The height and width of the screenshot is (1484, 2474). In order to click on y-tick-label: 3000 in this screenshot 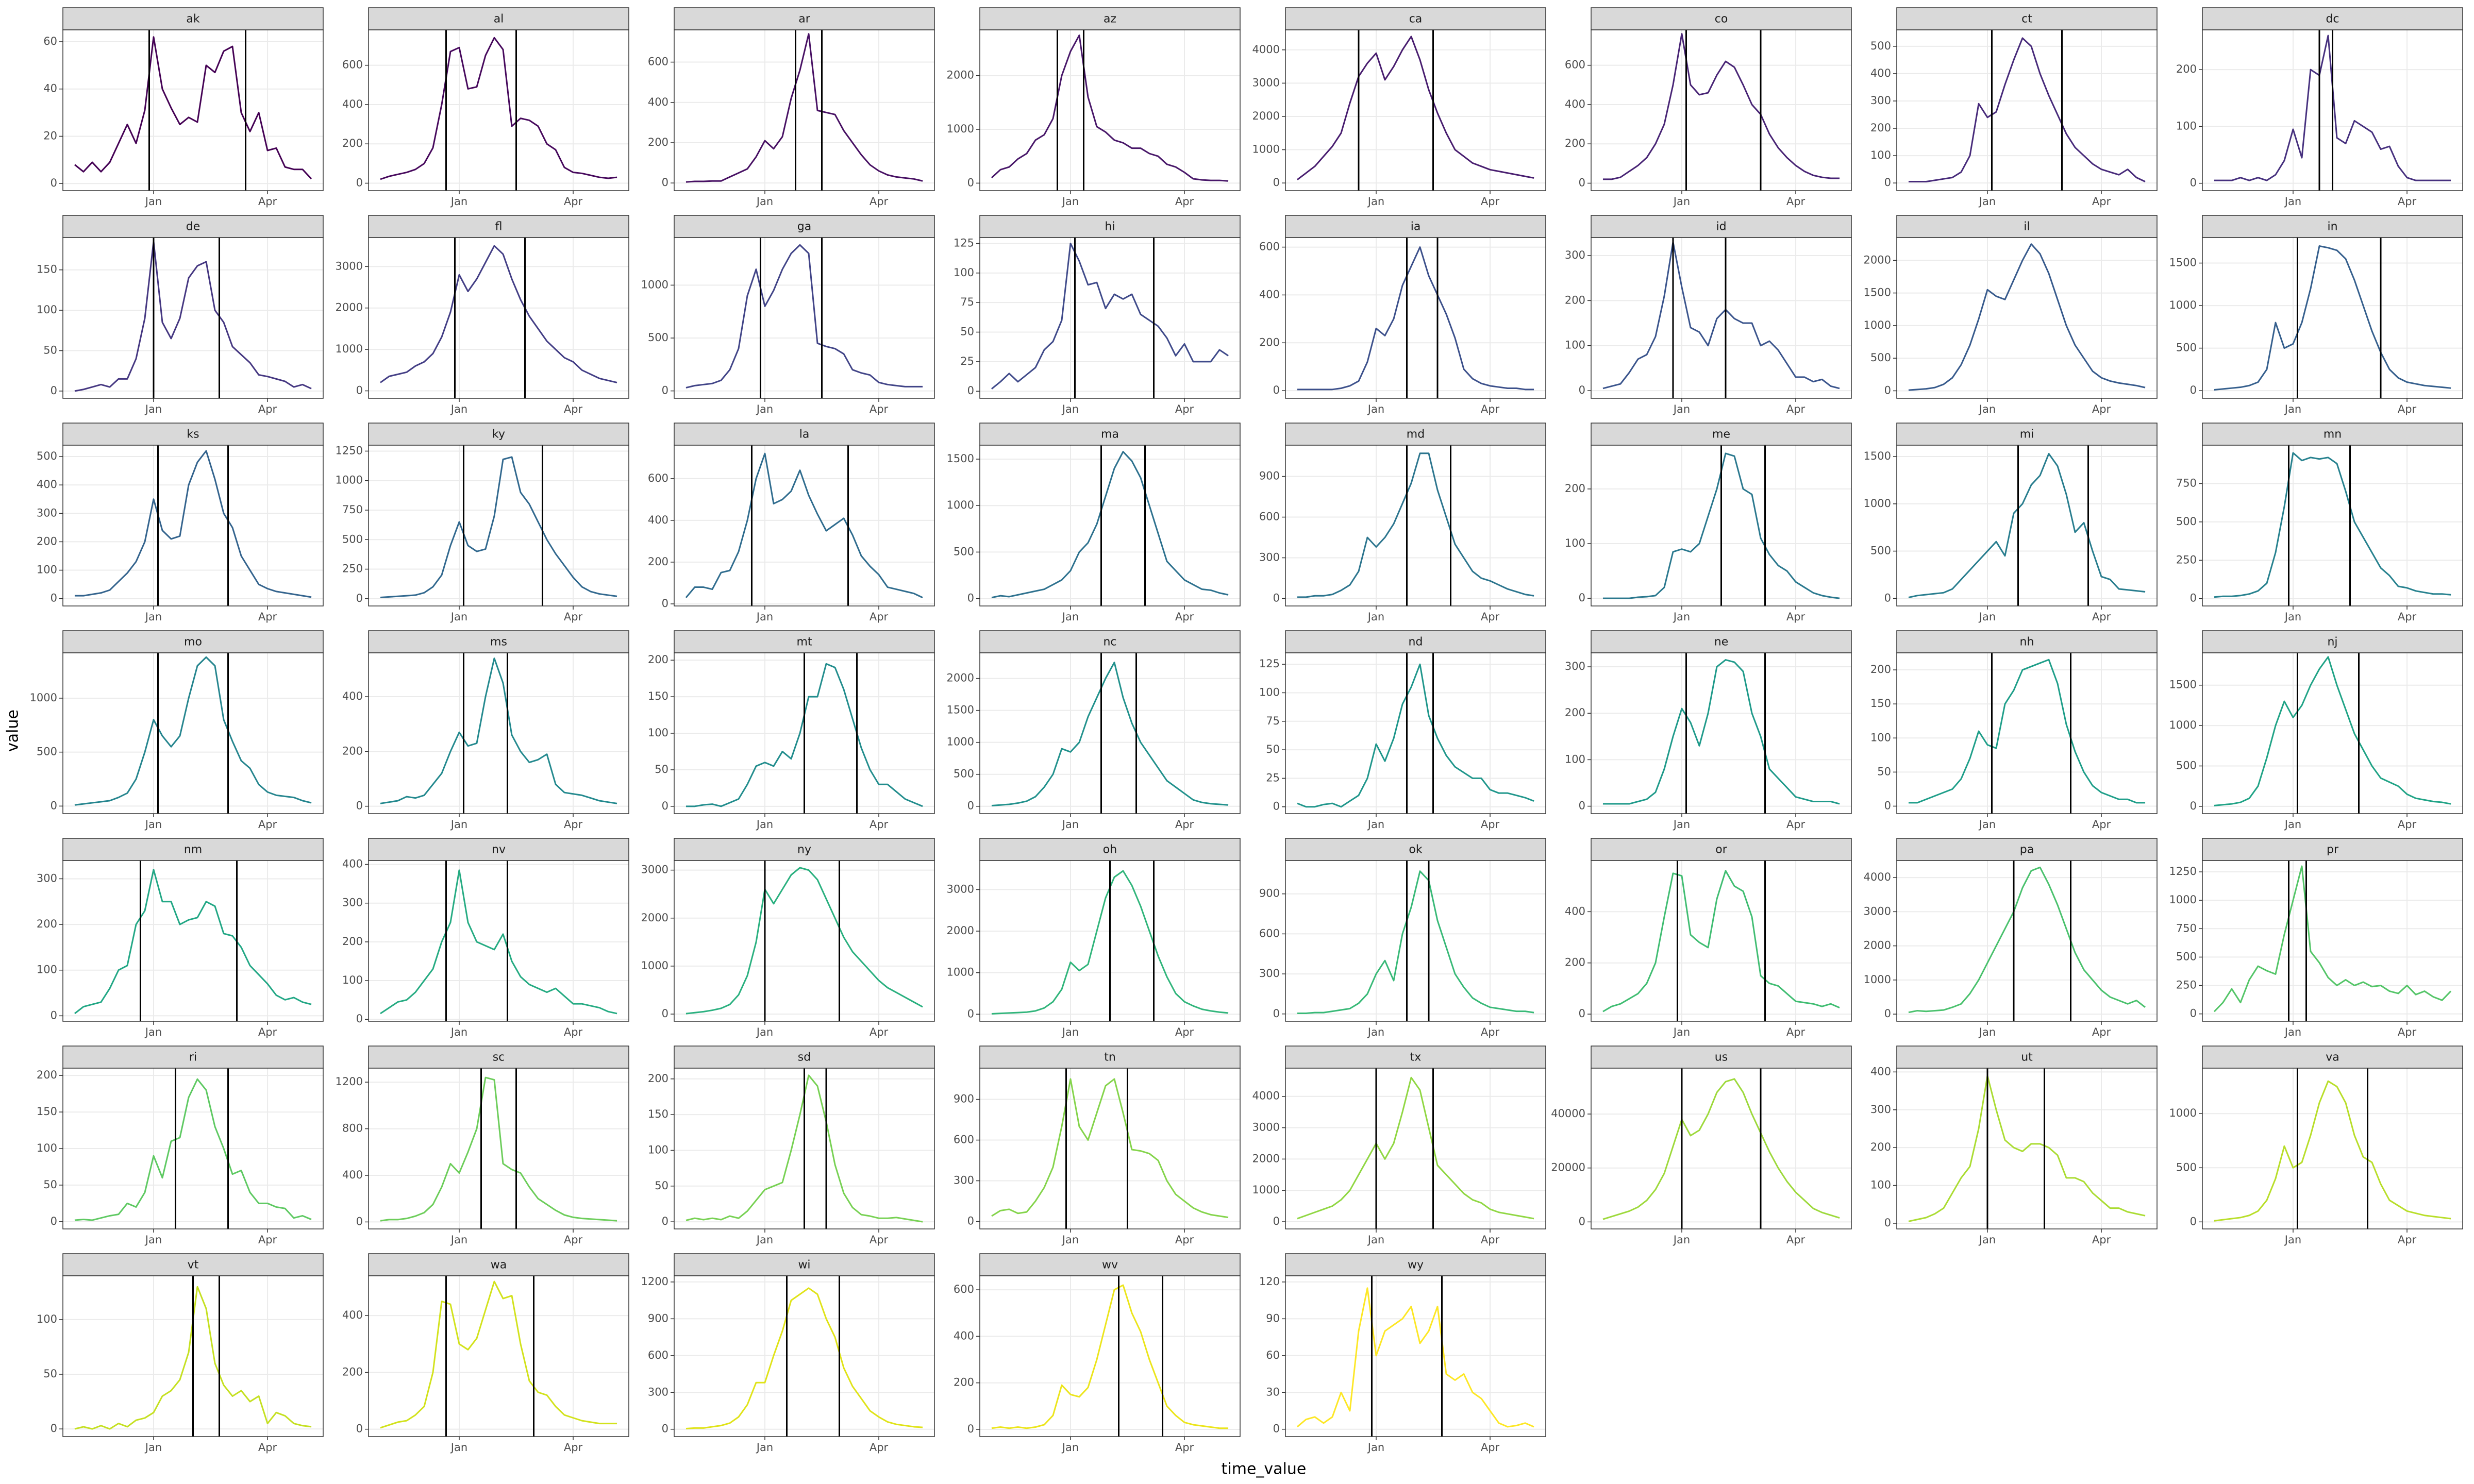, I will do `click(654, 870)`.